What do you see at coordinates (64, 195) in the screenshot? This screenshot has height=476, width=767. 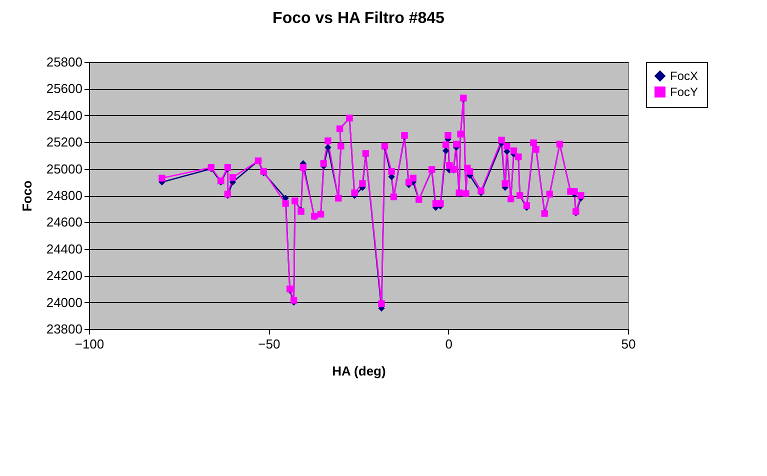 I see `y-tick-label: 24800` at bounding box center [64, 195].